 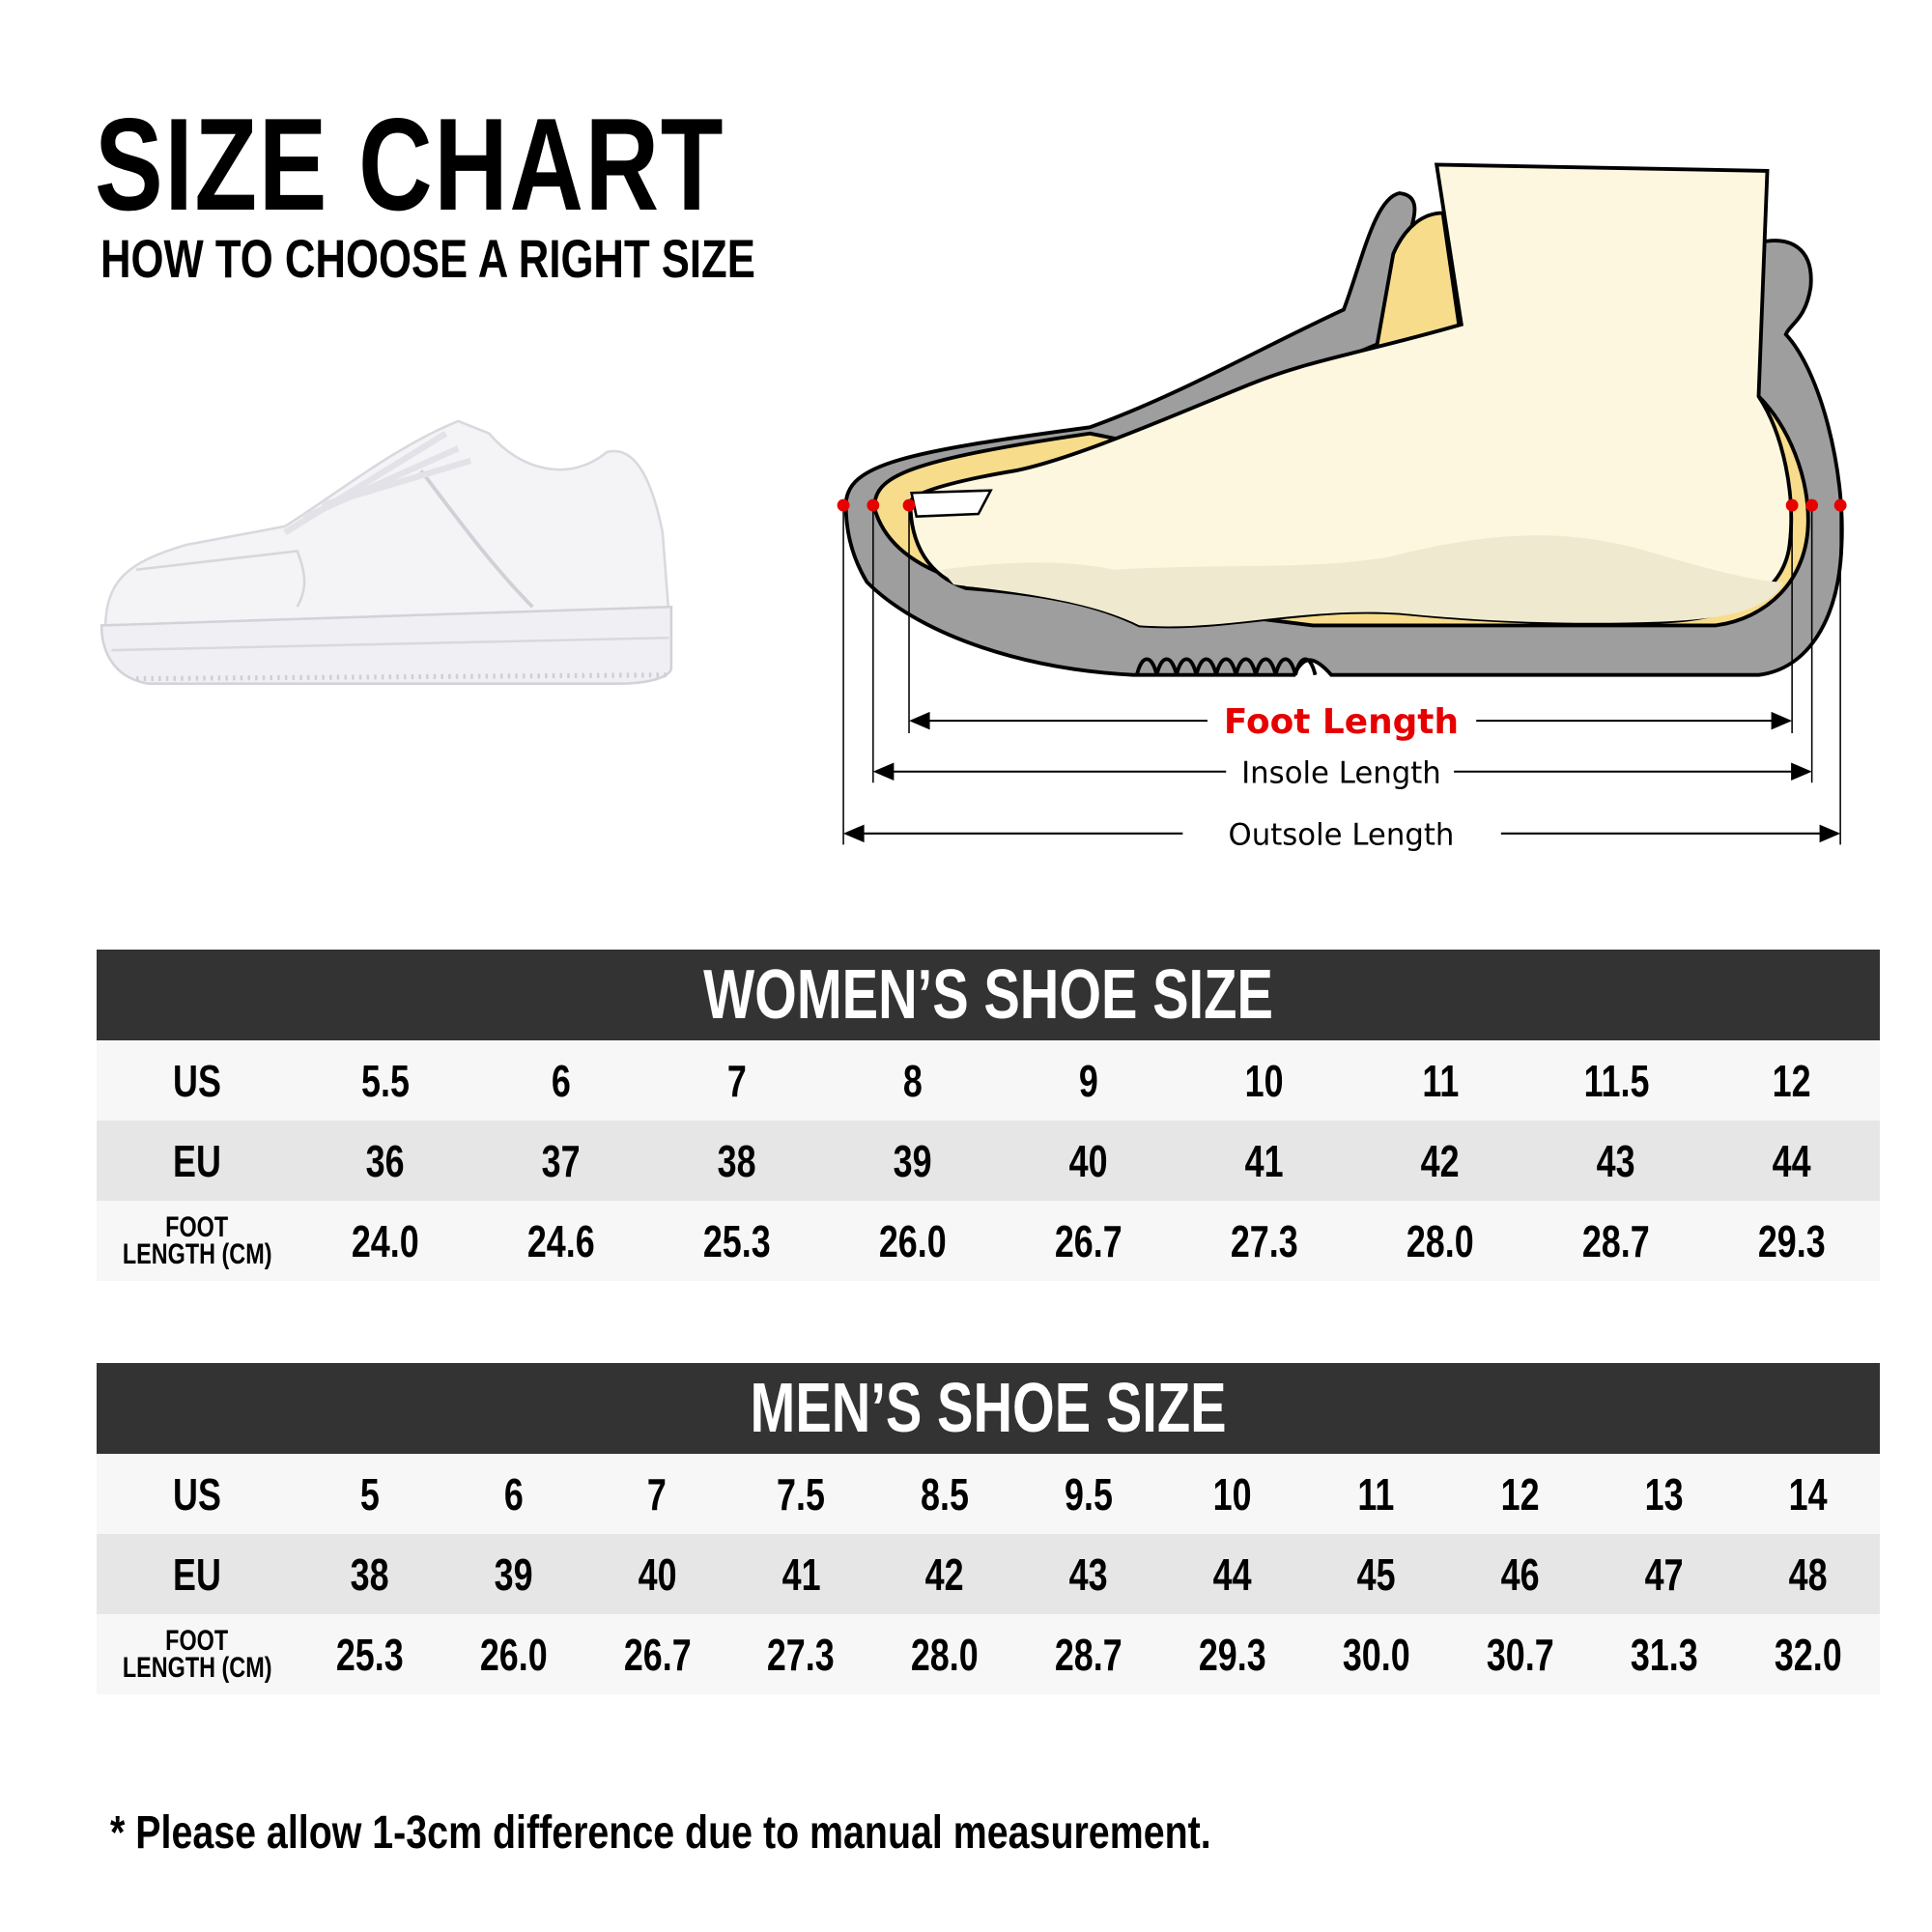 What do you see at coordinates (988, 1161) in the screenshot?
I see `table-row: EU 36 37 38 39 40 41 42 43 44` at bounding box center [988, 1161].